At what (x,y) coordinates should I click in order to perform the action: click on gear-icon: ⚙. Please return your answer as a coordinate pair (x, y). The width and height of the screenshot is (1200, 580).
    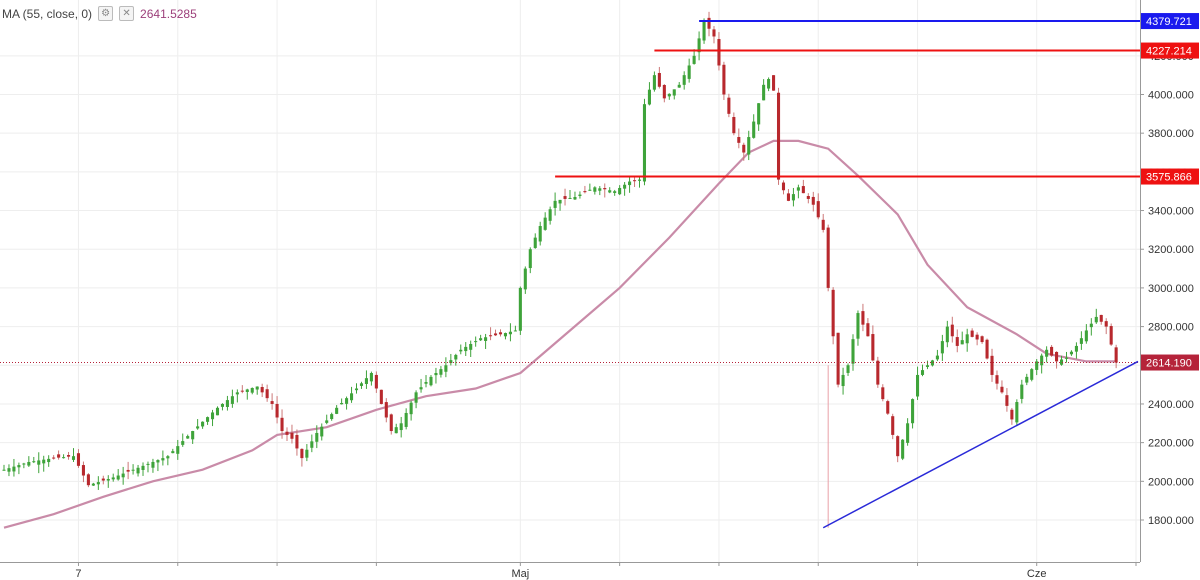
    Looking at the image, I should click on (106, 13).